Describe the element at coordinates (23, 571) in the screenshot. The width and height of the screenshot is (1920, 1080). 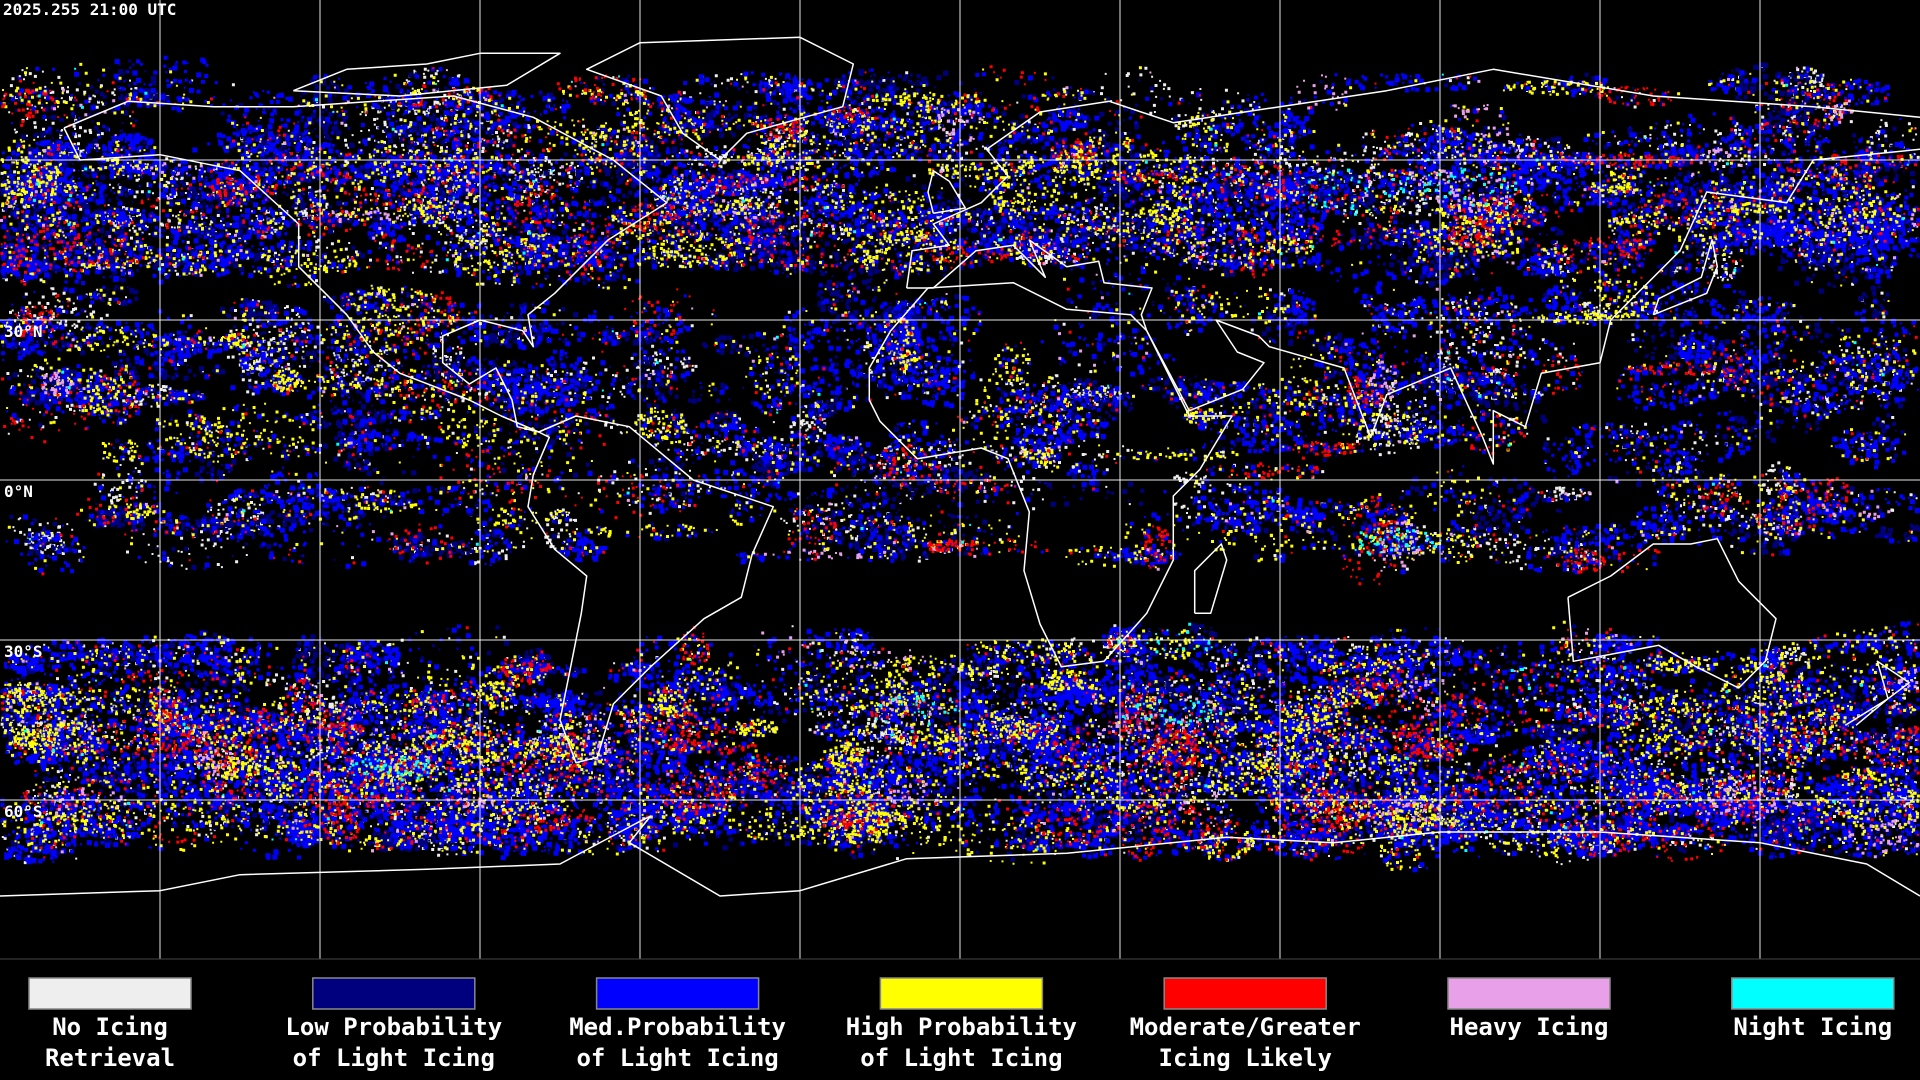
I see `latitude-labels: 30°N 0°N 30°S 60°S` at that location.